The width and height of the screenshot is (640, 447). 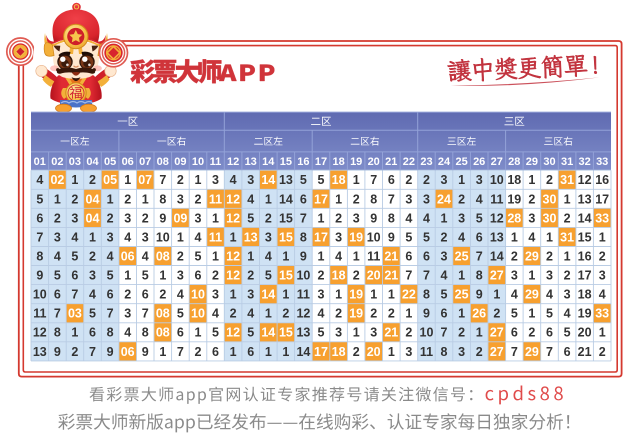 I want to click on svg-text: 29, so click(x=532, y=162).